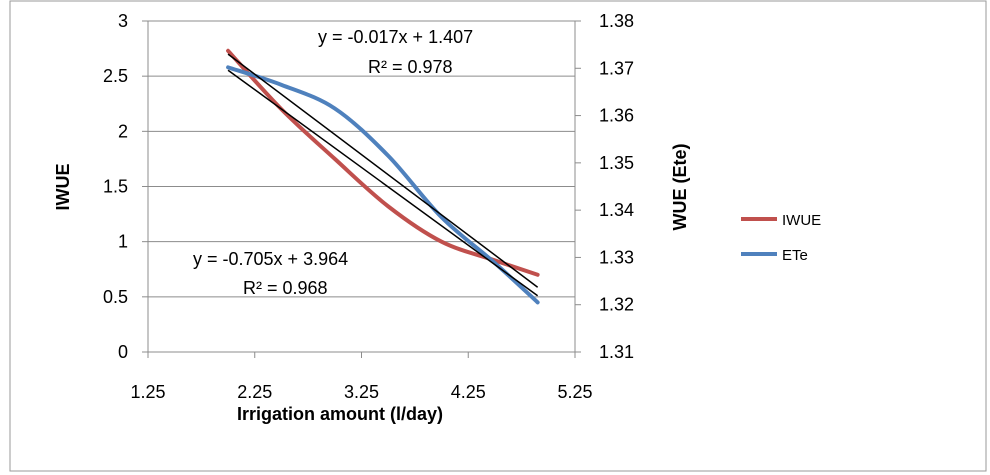  What do you see at coordinates (616, 116) in the screenshot?
I see `right-tick-label: 1.36` at bounding box center [616, 116].